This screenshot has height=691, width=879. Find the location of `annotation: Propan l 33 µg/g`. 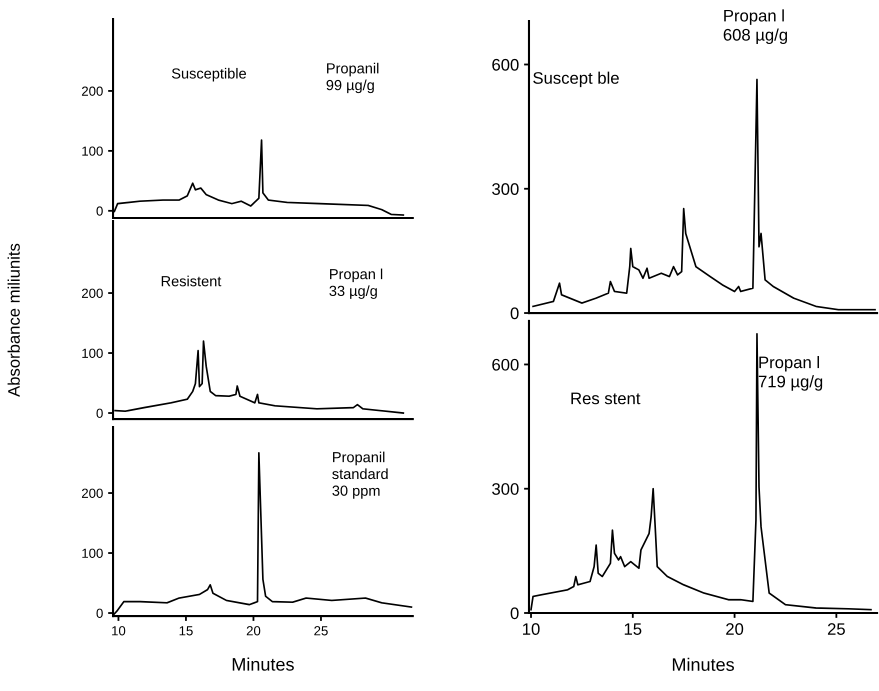

annotation: Propan l 33 µg/g is located at coordinates (355, 283).